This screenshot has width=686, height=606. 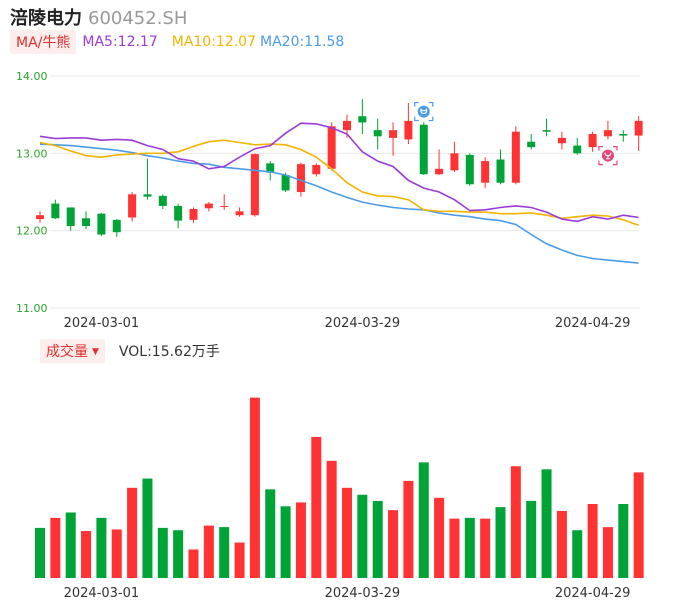 I want to click on bear-icon, so click(x=424, y=111).